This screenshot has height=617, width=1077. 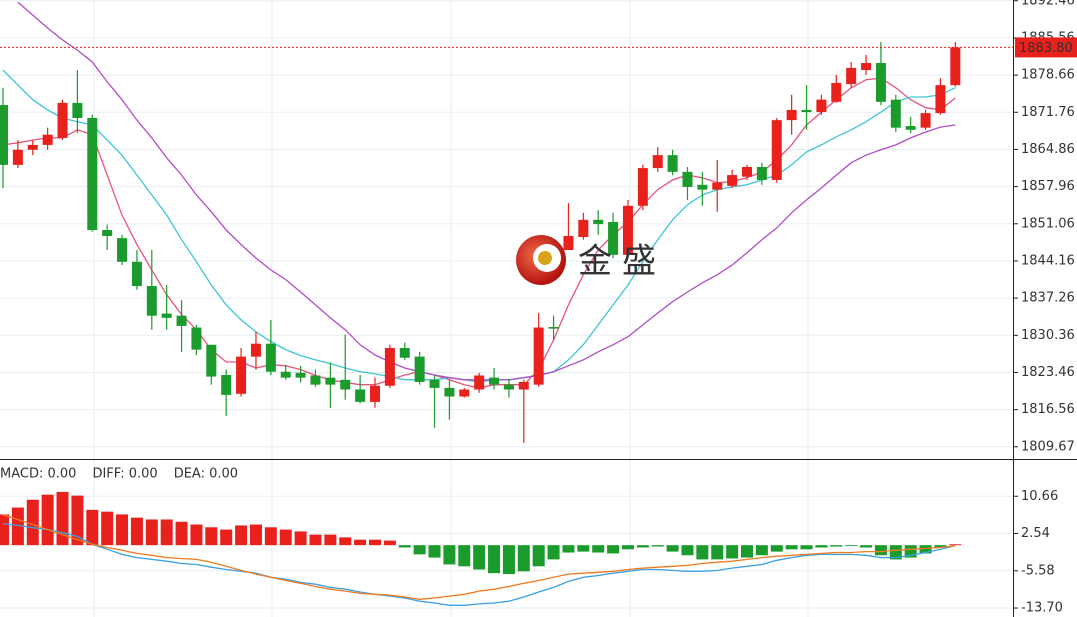 What do you see at coordinates (1048, 298) in the screenshot?
I see `y-tick-label: 1837.26` at bounding box center [1048, 298].